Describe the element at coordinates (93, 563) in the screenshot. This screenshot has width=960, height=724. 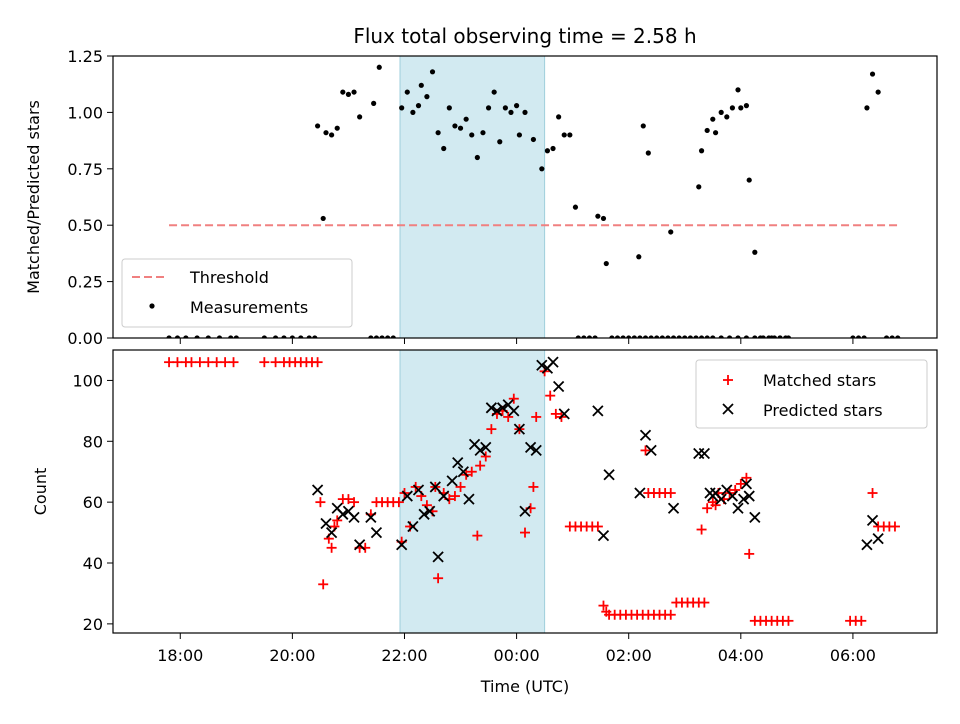
I see `y-tick-label: 40` at that location.